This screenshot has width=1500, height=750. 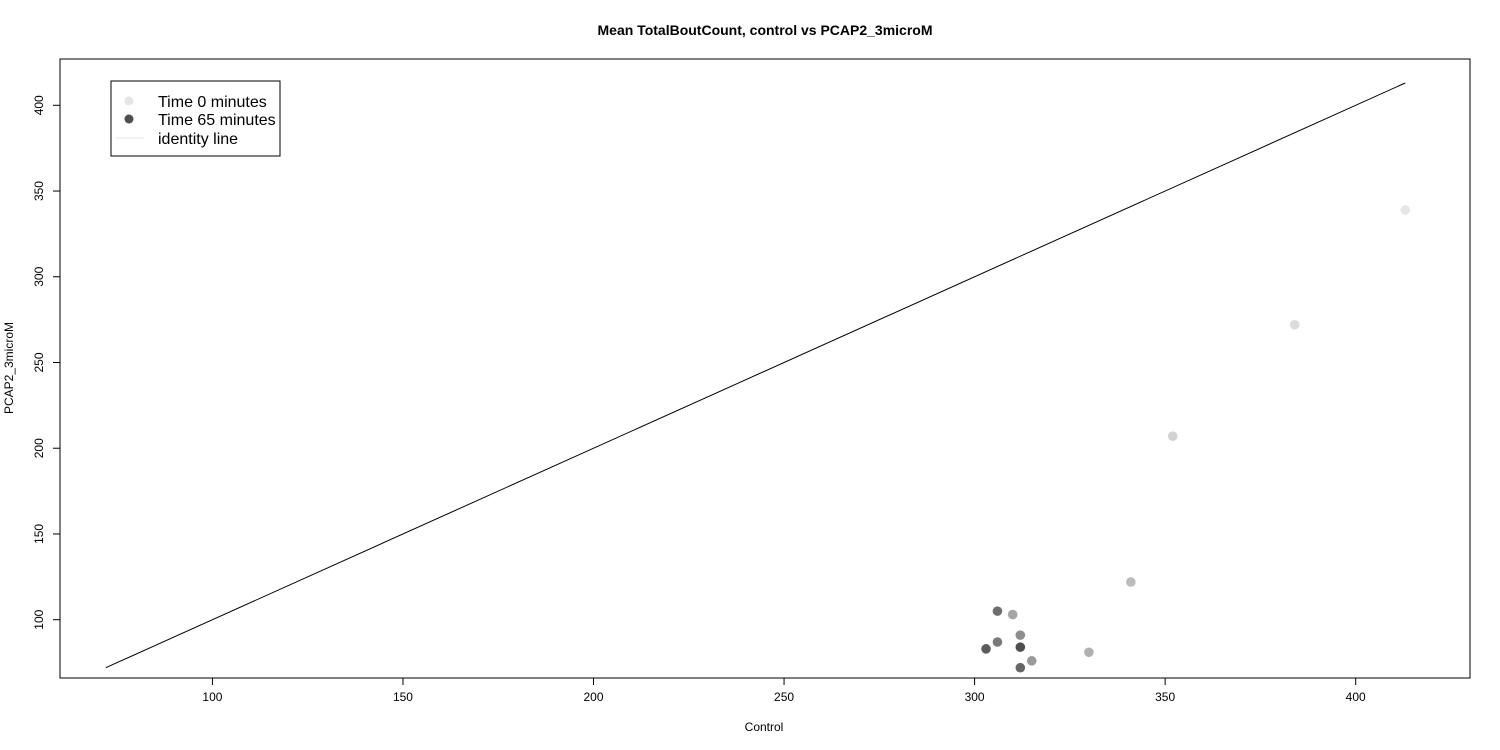 I want to click on x-tick-label-150: 150, so click(x=403, y=697).